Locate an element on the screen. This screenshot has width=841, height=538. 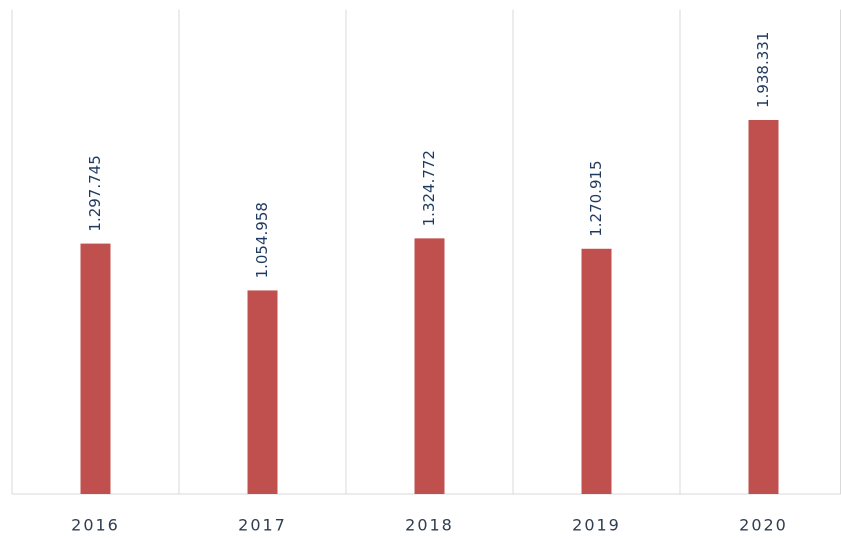
x-tick-label: 2020 is located at coordinates (763, 525).